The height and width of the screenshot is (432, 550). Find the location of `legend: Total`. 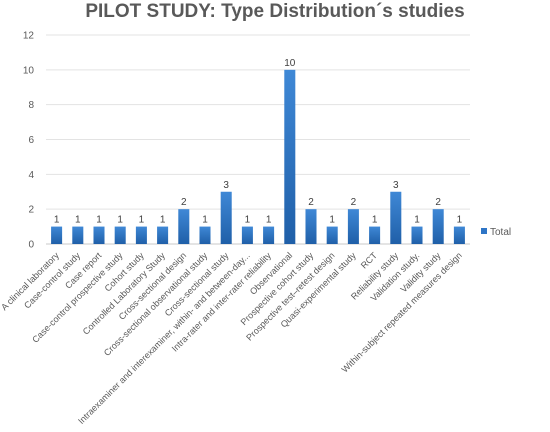

legend: Total is located at coordinates (496, 232).